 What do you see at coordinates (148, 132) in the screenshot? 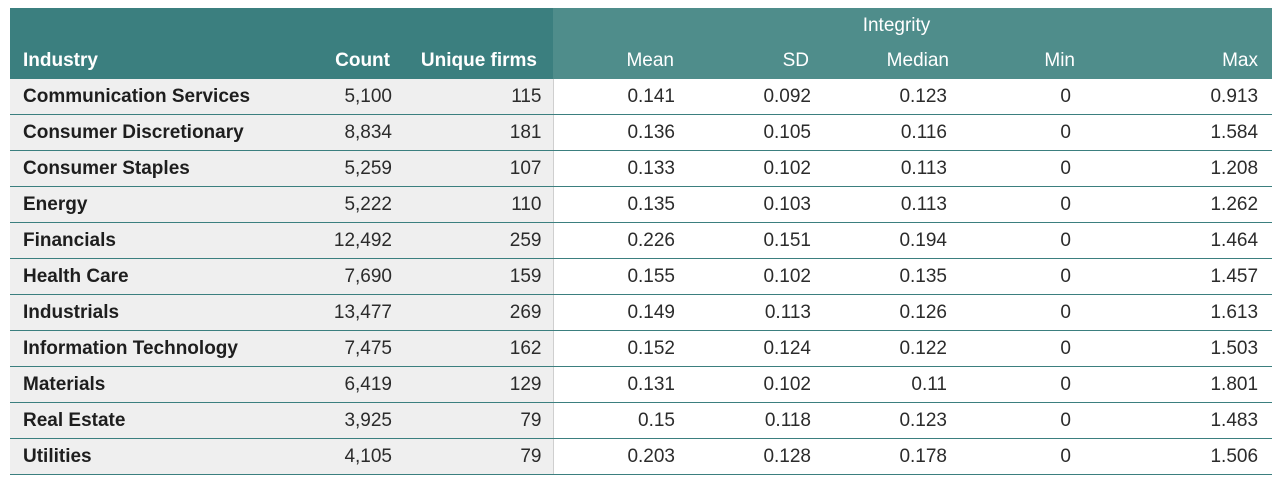
I see `cell-industry: Consumer Discretionary` at bounding box center [148, 132].